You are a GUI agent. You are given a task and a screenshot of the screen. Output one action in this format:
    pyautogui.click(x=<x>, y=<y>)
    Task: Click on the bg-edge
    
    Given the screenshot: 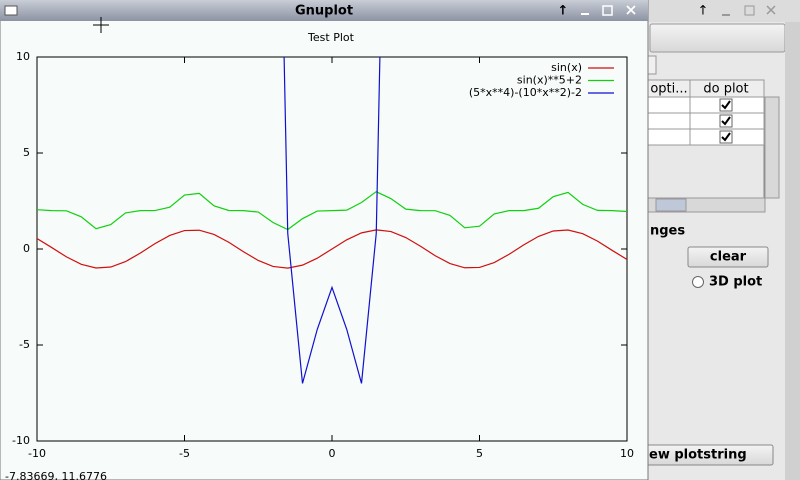 What is the action you would take?
    pyautogui.click(x=792, y=251)
    